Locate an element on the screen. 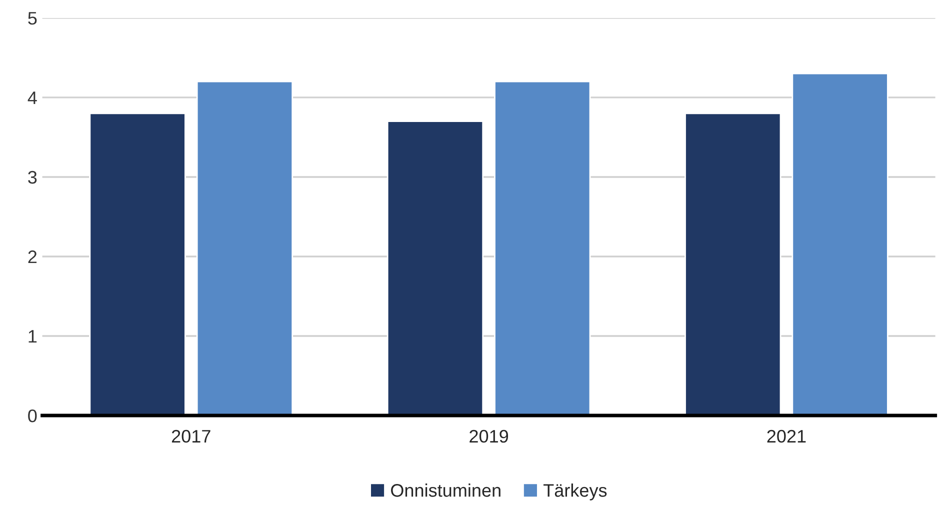 The height and width of the screenshot is (513, 940). y-tick-label: 4 is located at coordinates (32, 98).